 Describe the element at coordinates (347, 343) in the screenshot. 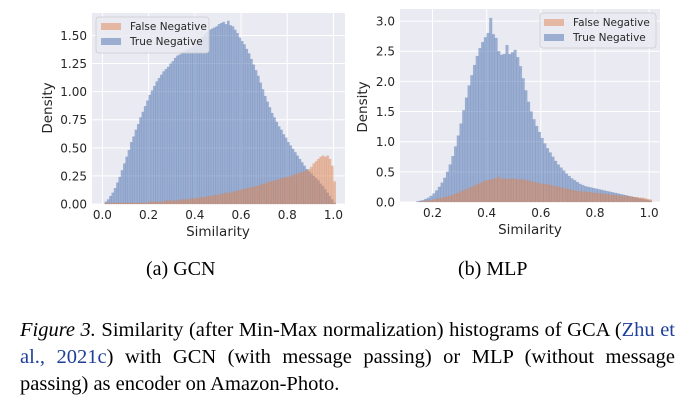

I see `citation-link: Zhu et al., 2021c` at that location.